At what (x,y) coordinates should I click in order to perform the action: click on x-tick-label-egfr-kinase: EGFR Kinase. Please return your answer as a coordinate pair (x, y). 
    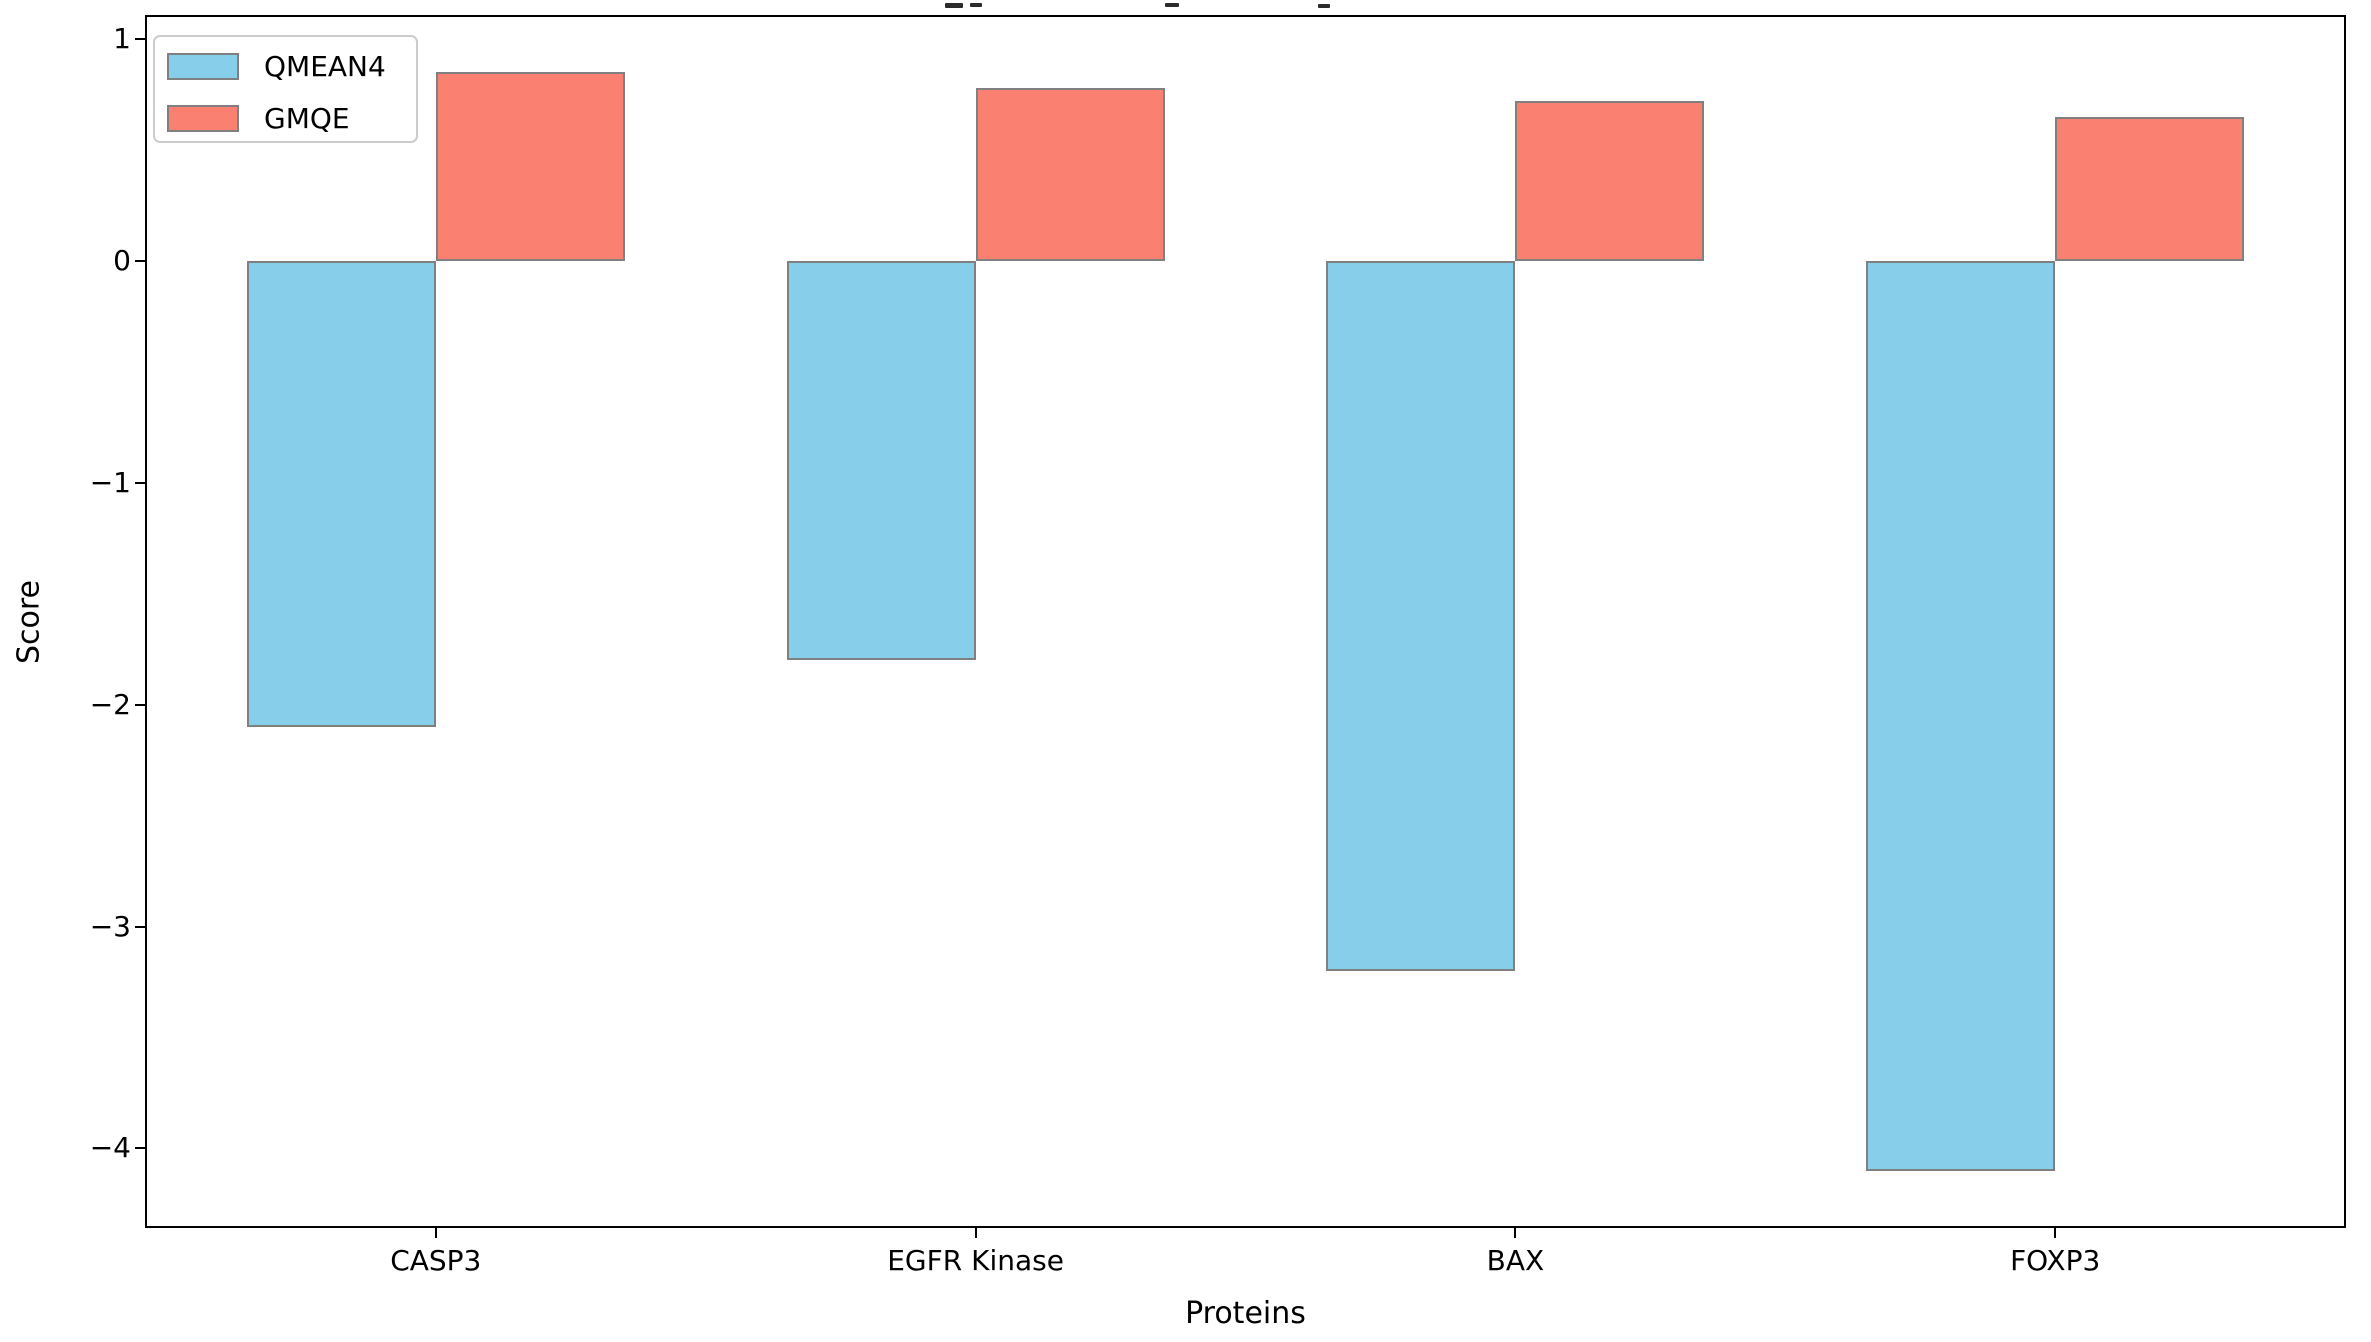
    Looking at the image, I should click on (975, 1260).